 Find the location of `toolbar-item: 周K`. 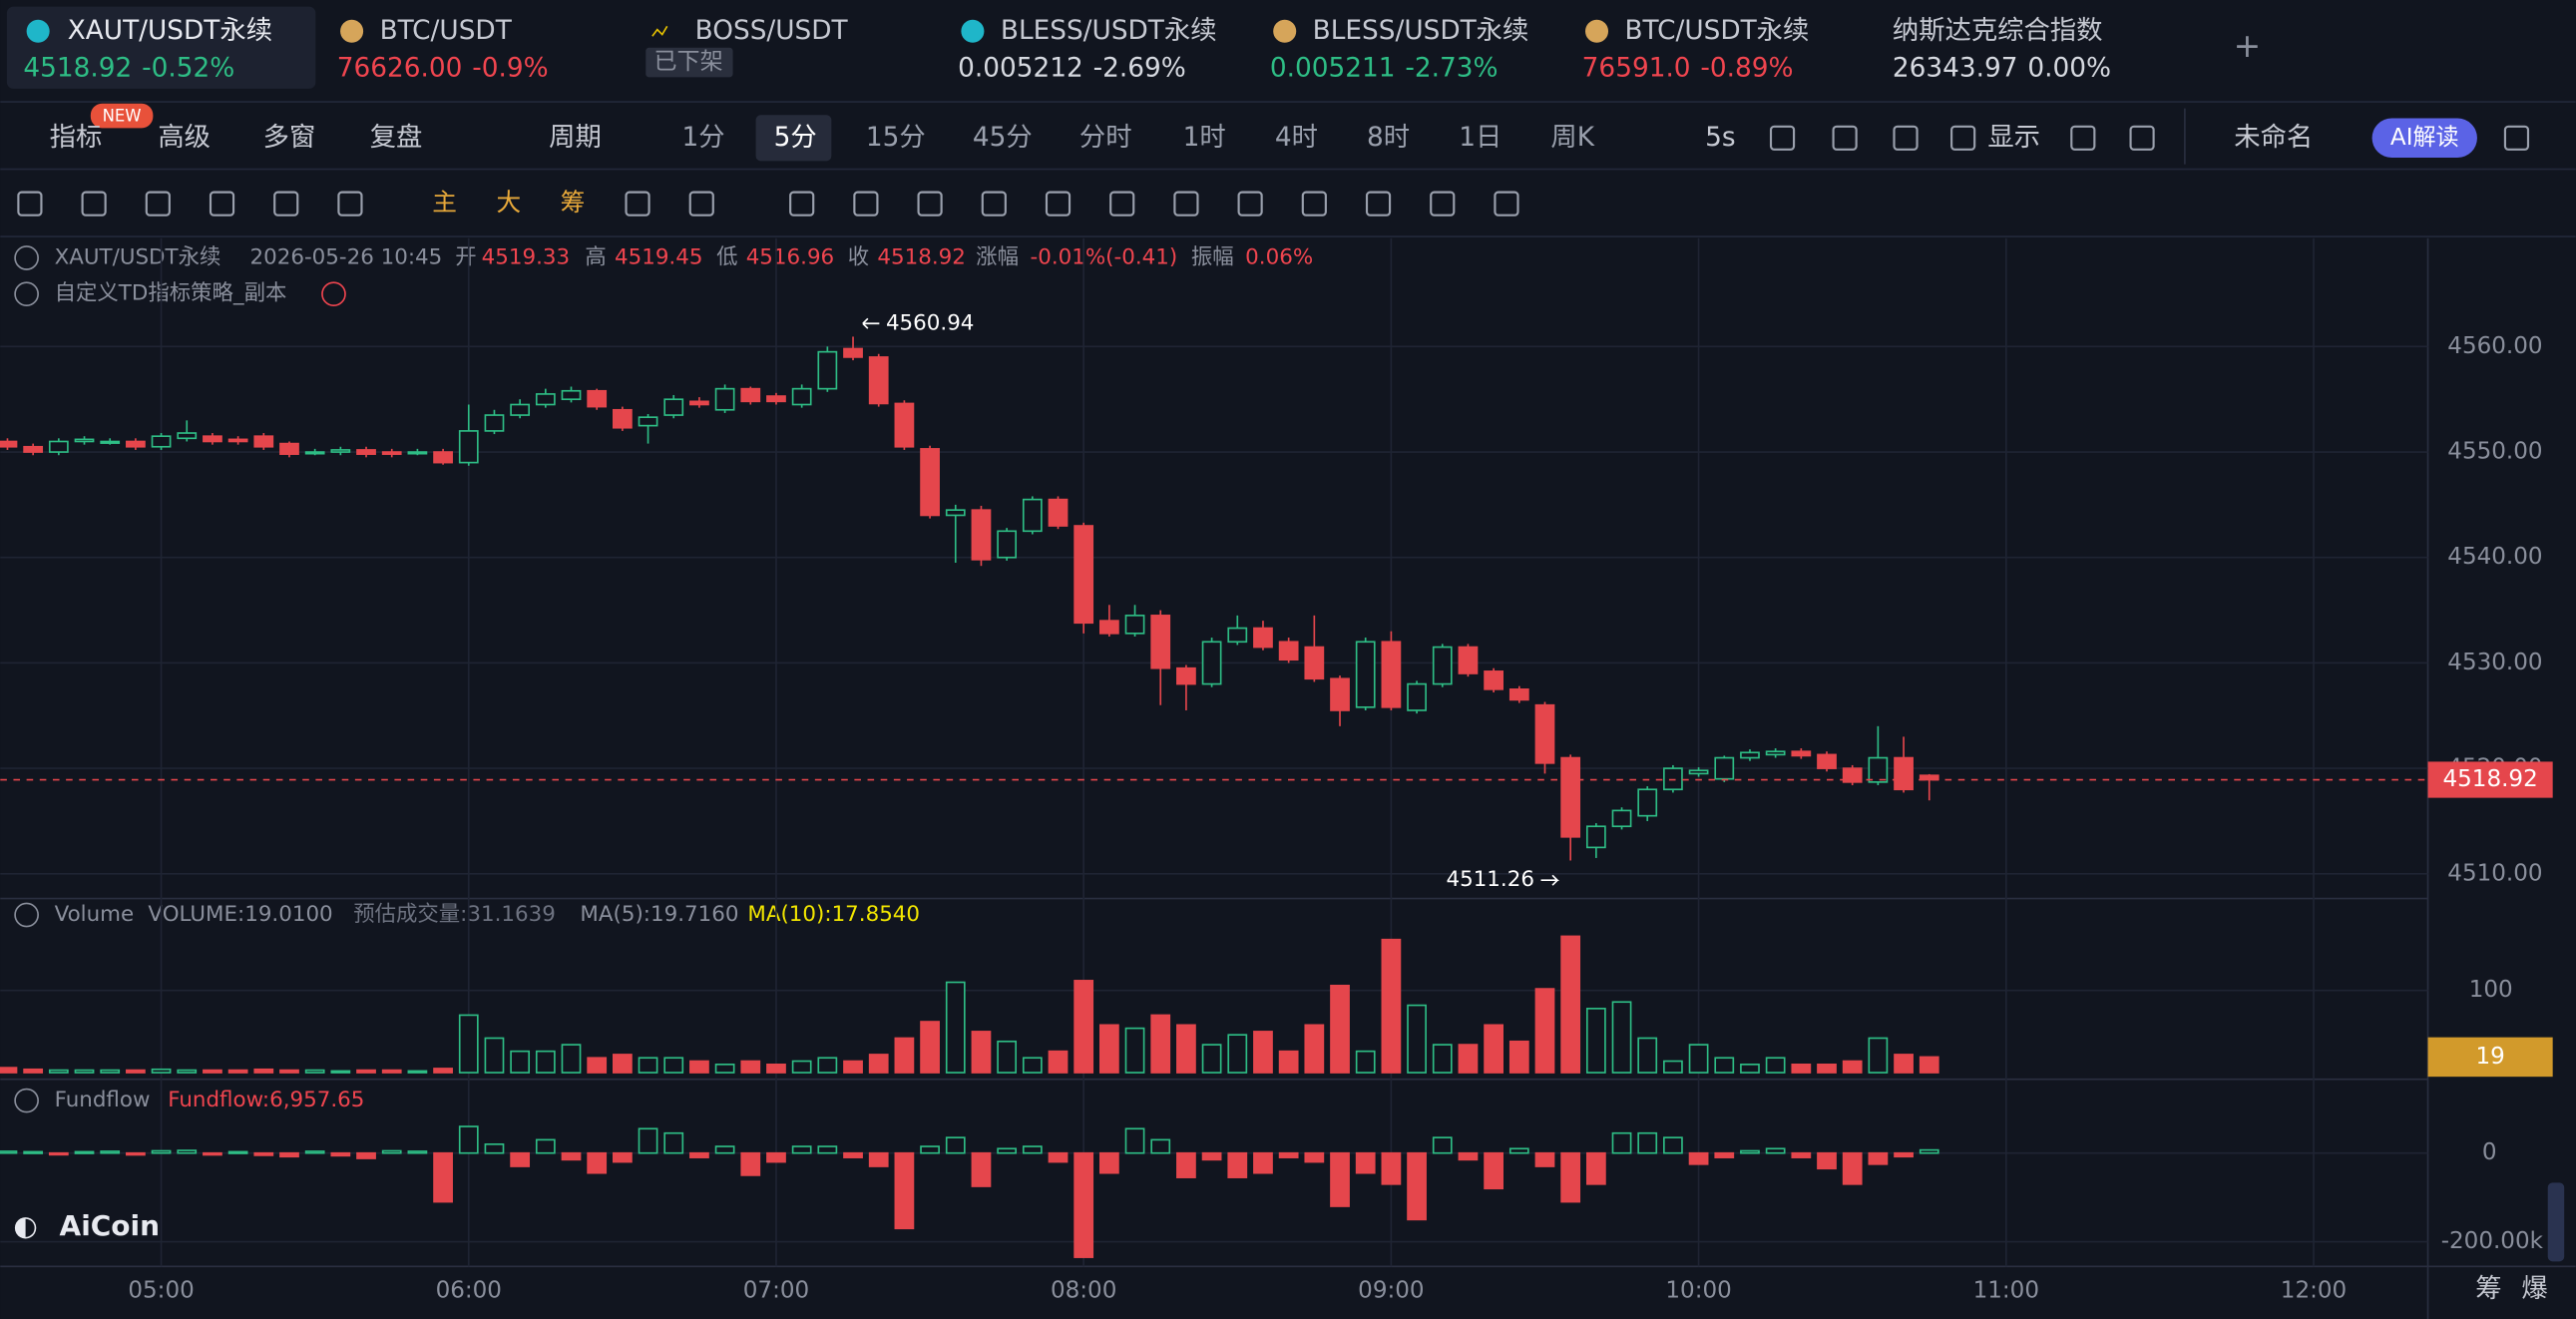

toolbar-item: 周K is located at coordinates (1572, 138).